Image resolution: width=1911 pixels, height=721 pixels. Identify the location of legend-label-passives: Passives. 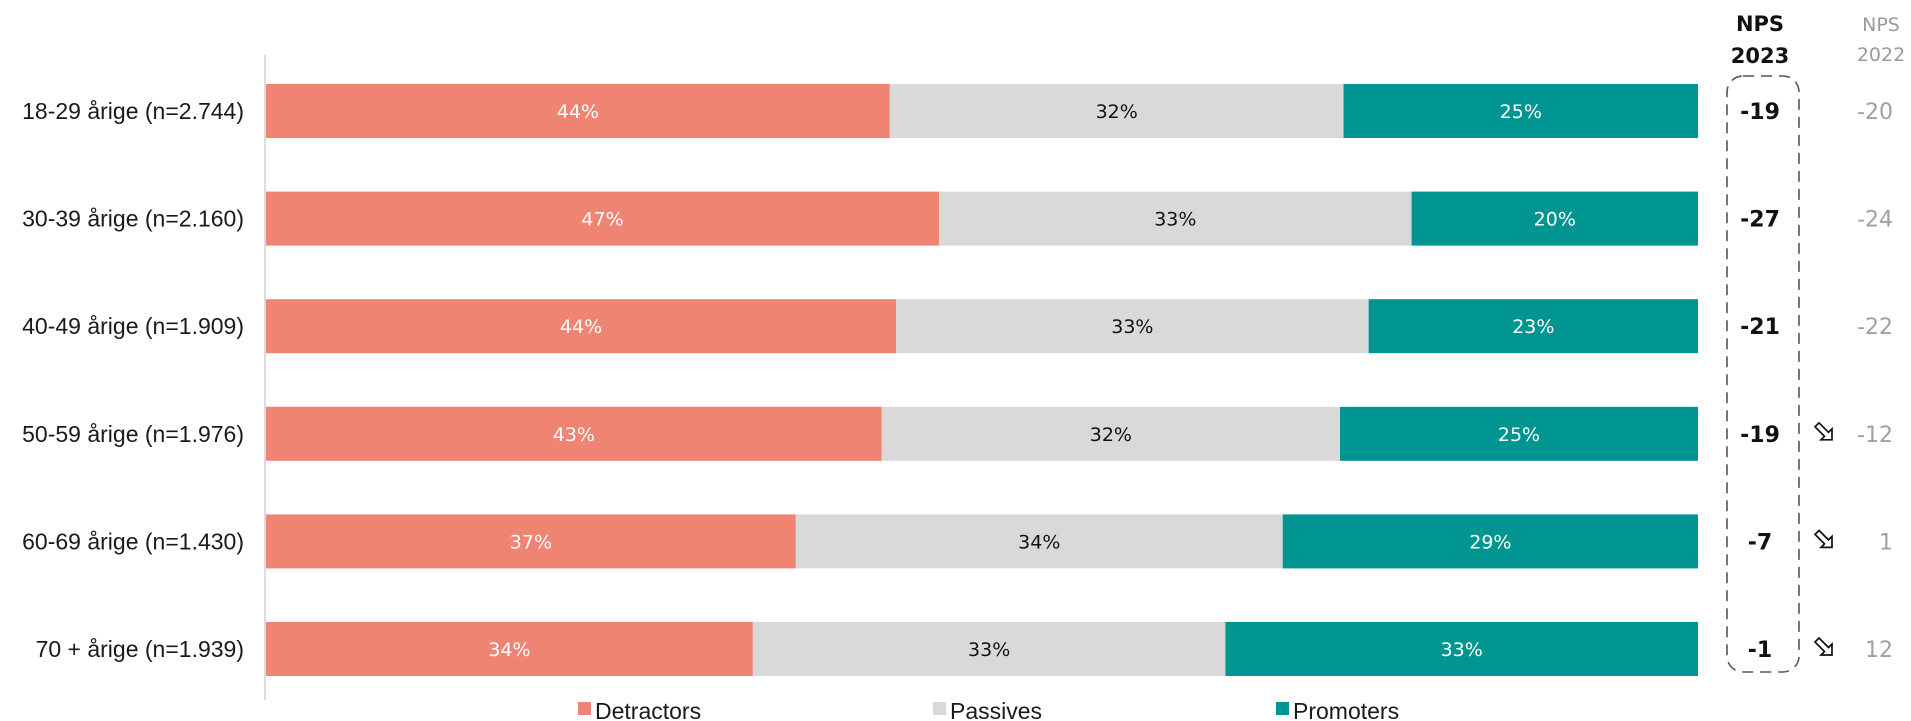
(996, 709).